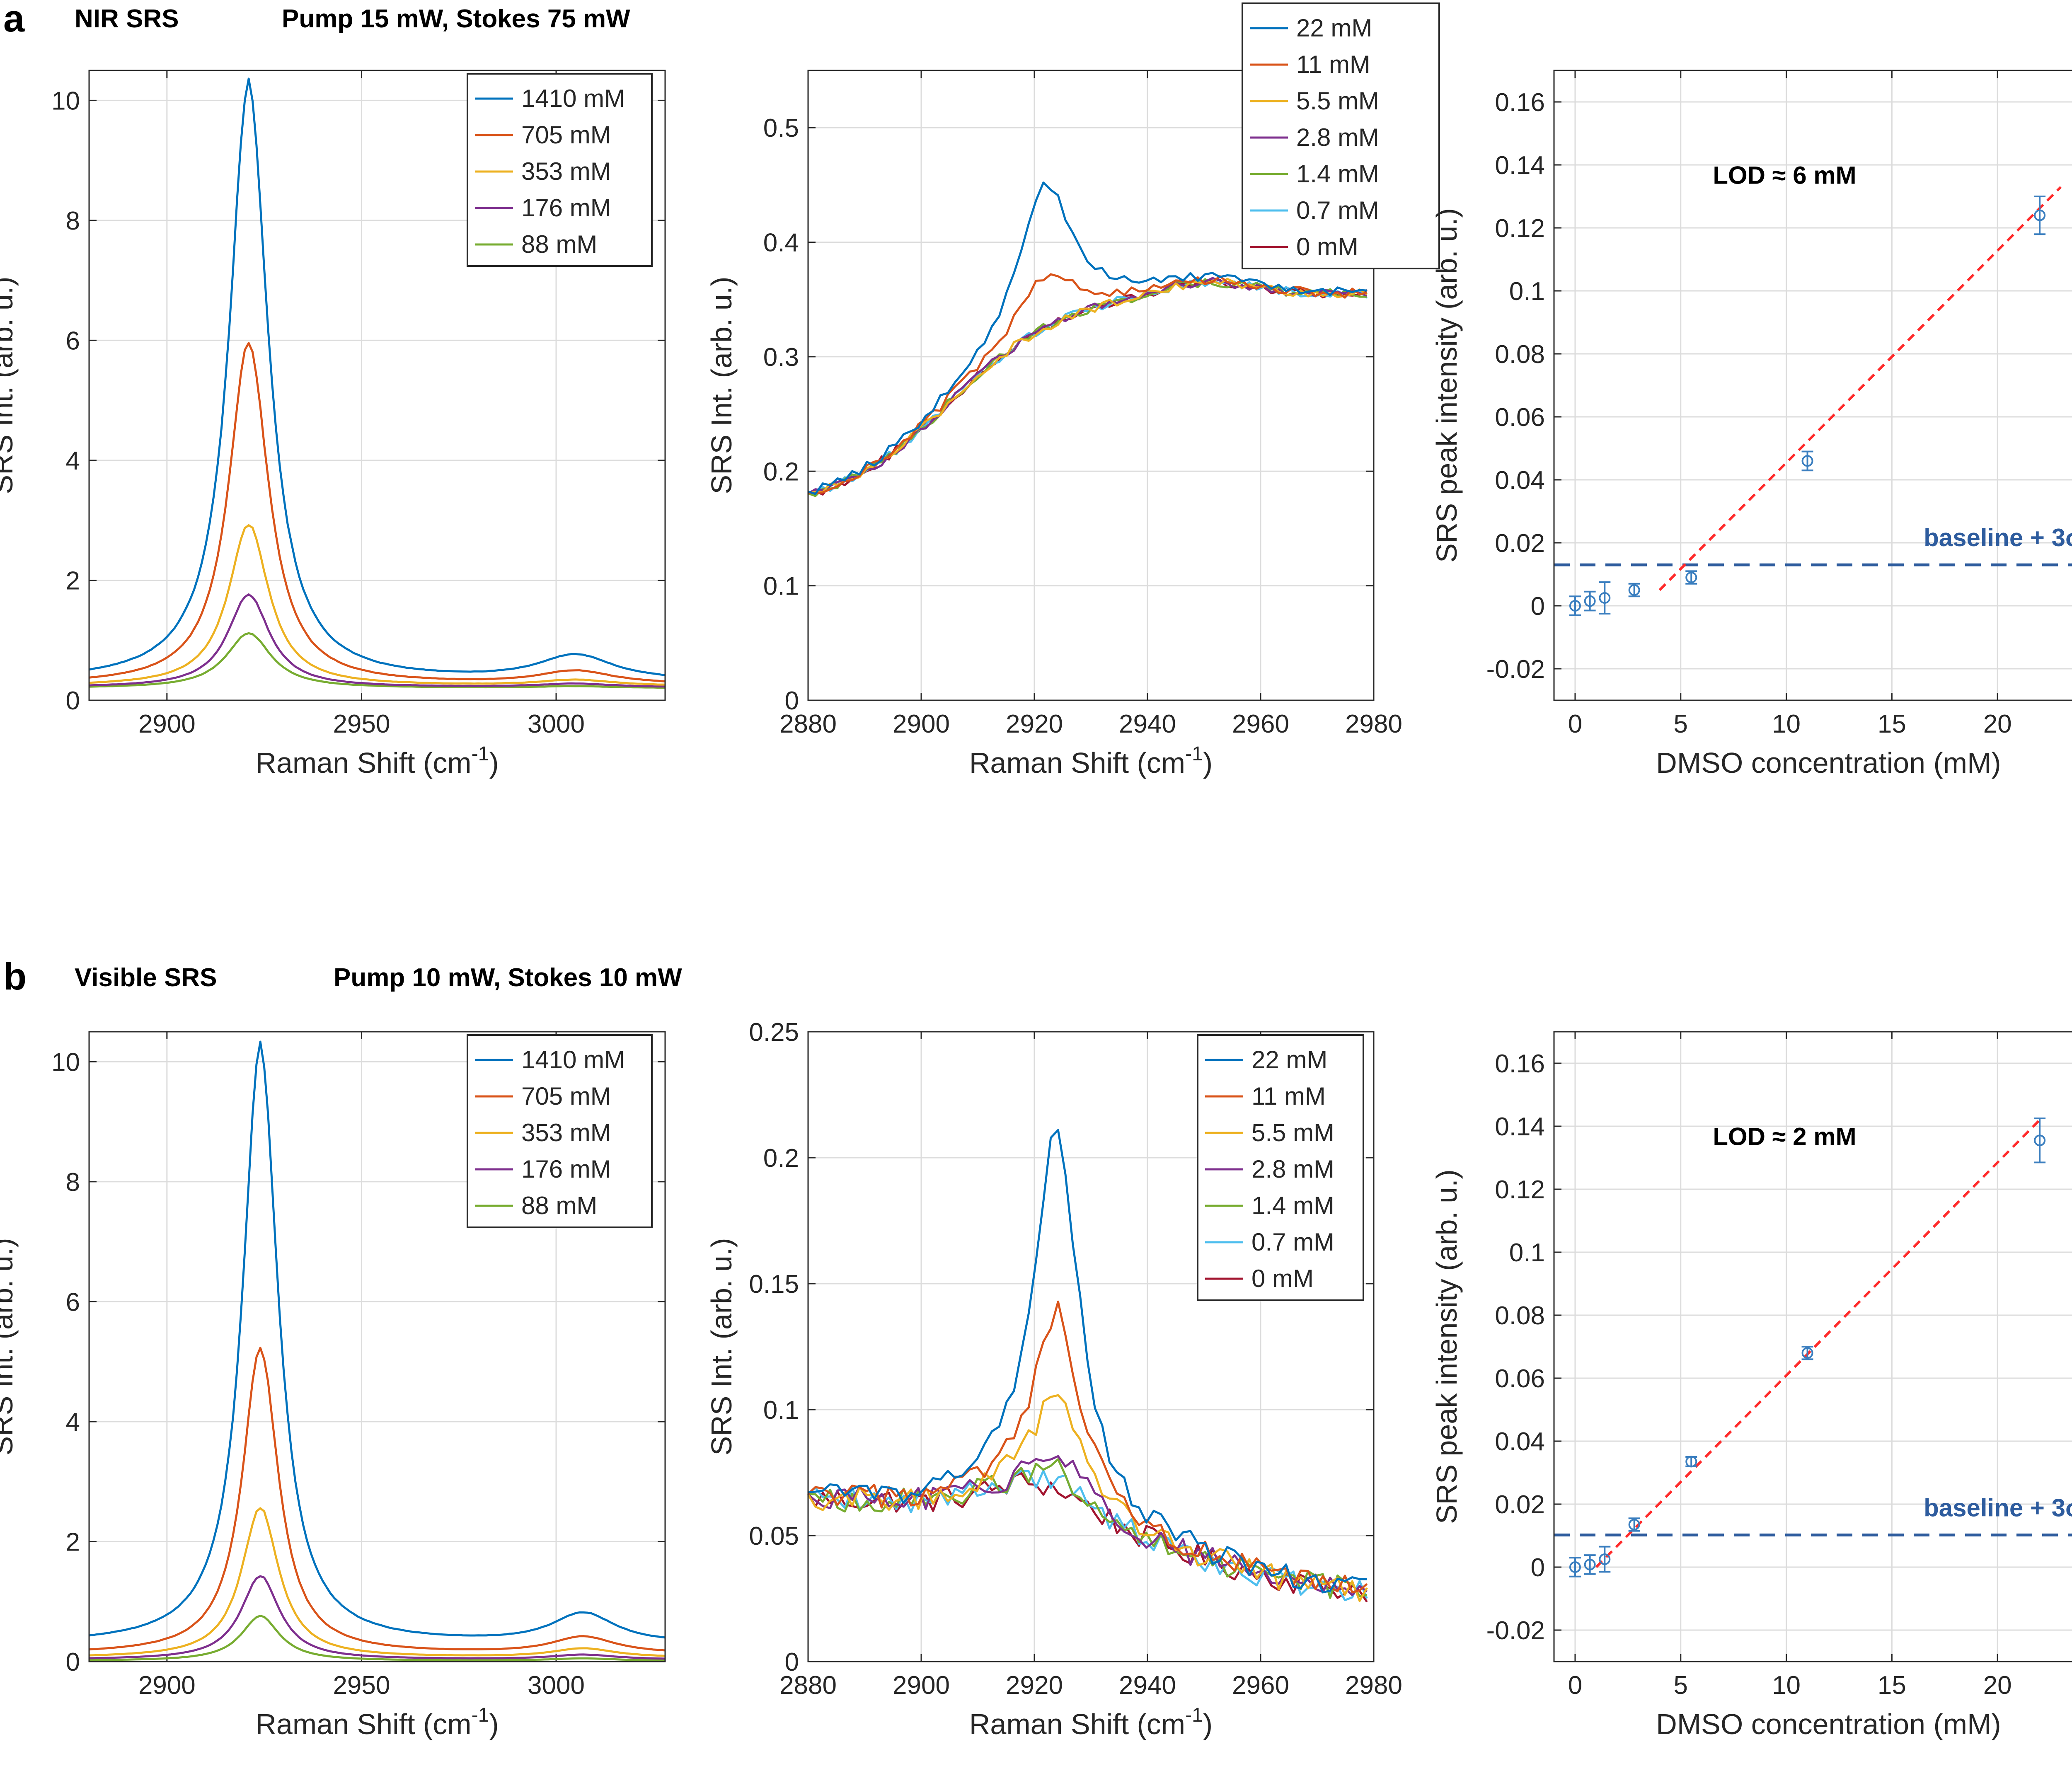  What do you see at coordinates (1520, 1504) in the screenshot?
I see `y-tick-label: 0.02` at bounding box center [1520, 1504].